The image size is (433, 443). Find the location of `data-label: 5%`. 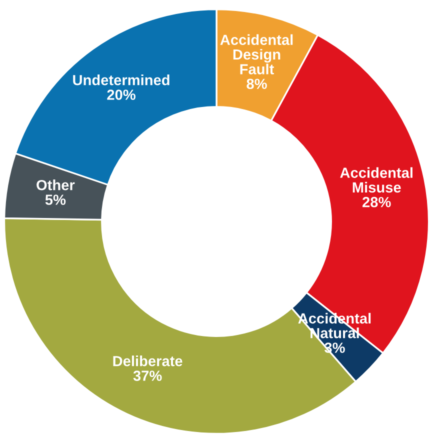

data-label: 5% is located at coordinates (55, 199).